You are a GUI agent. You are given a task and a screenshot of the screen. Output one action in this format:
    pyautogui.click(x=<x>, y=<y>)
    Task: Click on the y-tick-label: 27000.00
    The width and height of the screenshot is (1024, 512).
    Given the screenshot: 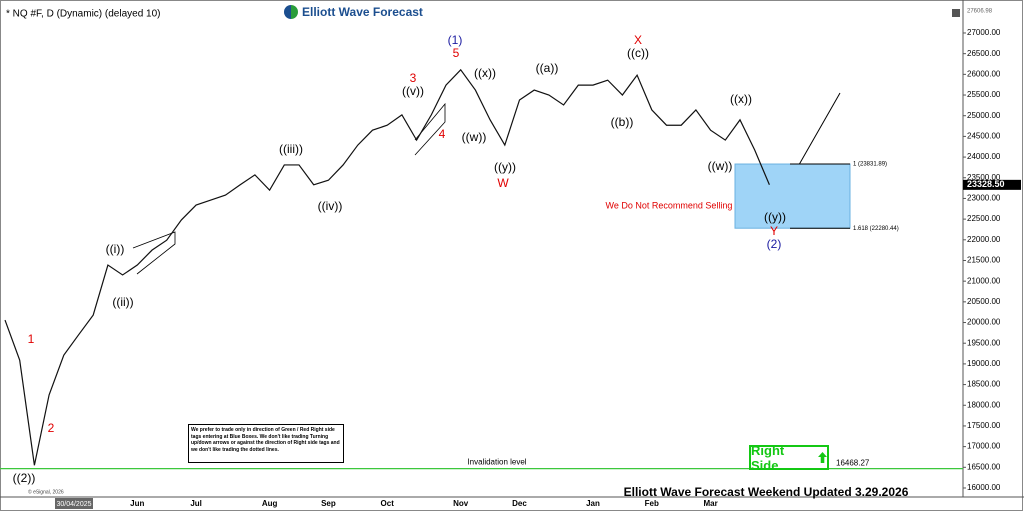 What is the action you would take?
    pyautogui.click(x=984, y=32)
    